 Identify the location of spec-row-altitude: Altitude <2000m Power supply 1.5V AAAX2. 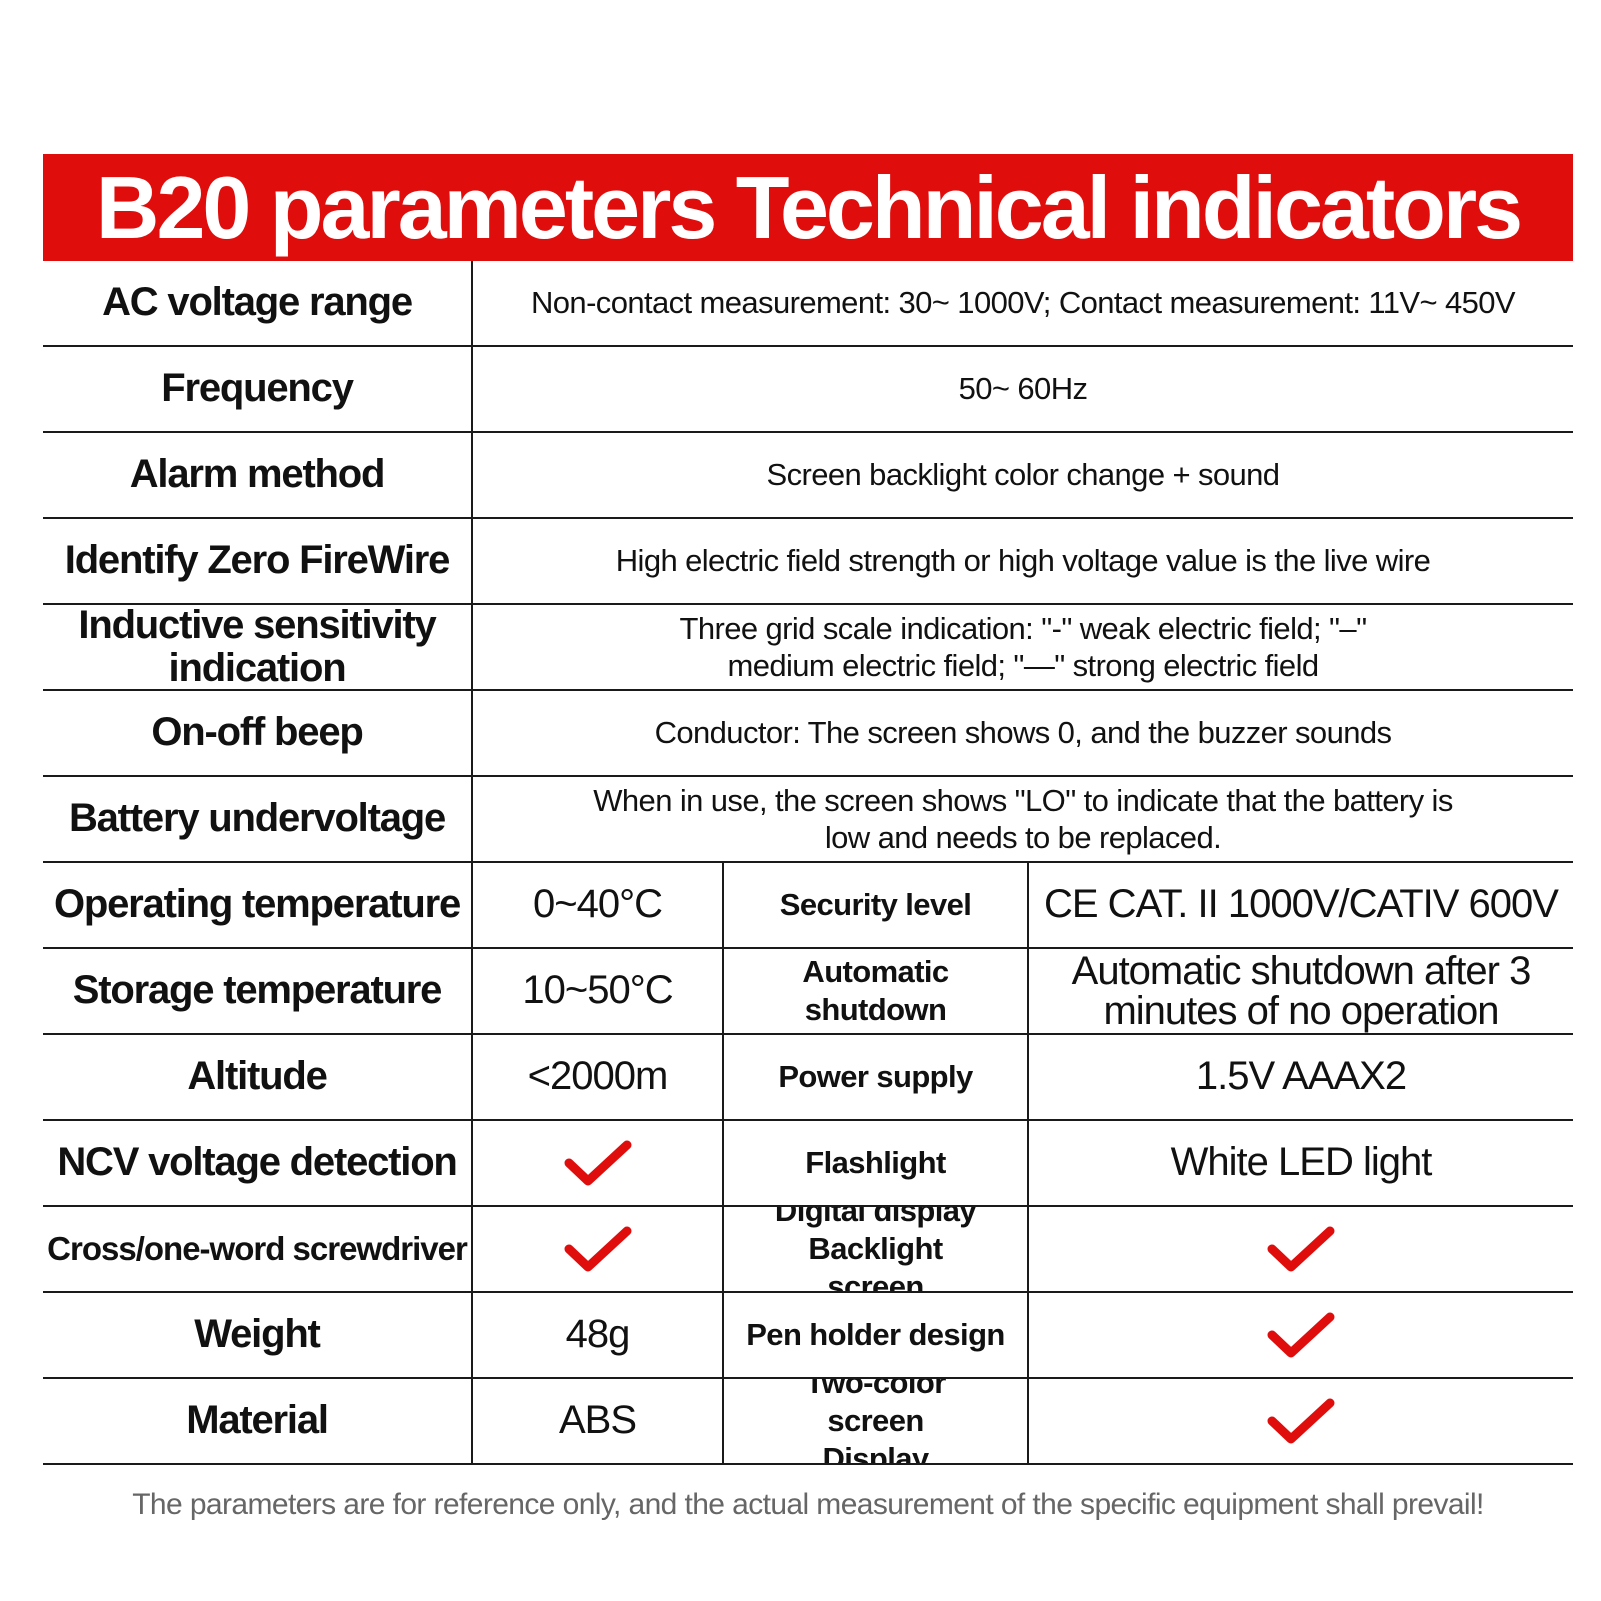
(808, 1078).